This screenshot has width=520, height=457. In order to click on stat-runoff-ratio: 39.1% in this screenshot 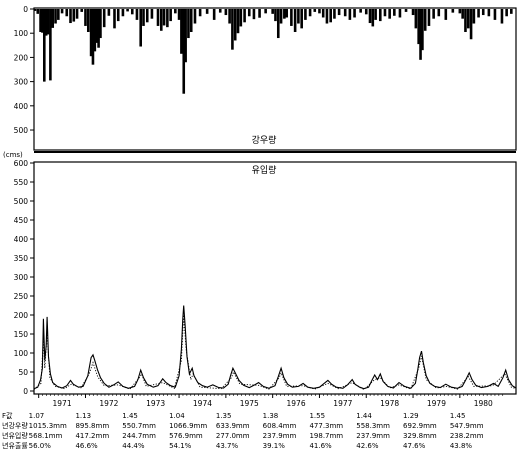, I will do `click(274, 446)`.